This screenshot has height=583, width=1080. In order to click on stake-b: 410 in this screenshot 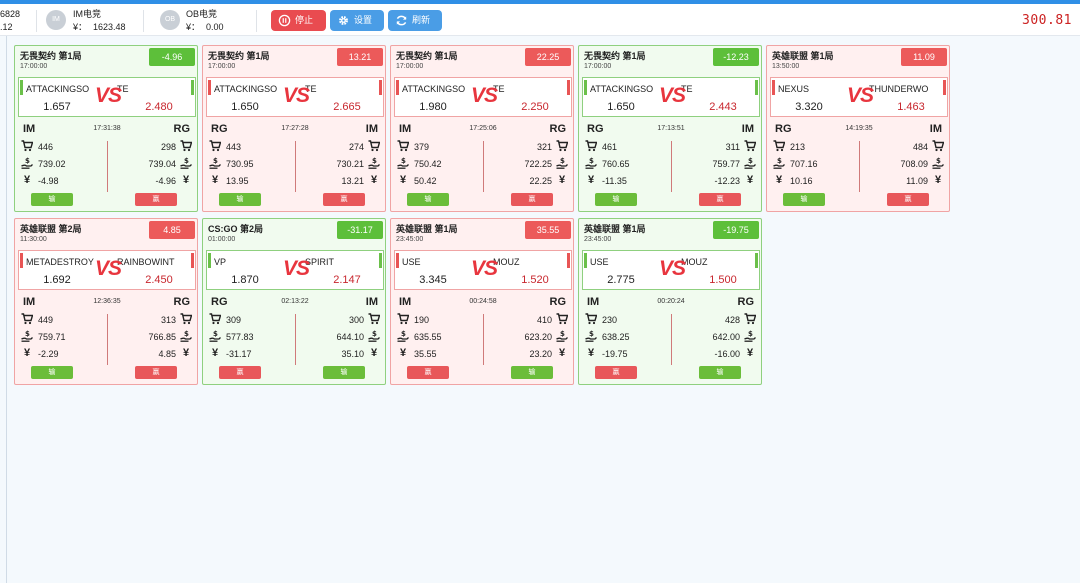, I will do `click(544, 320)`.